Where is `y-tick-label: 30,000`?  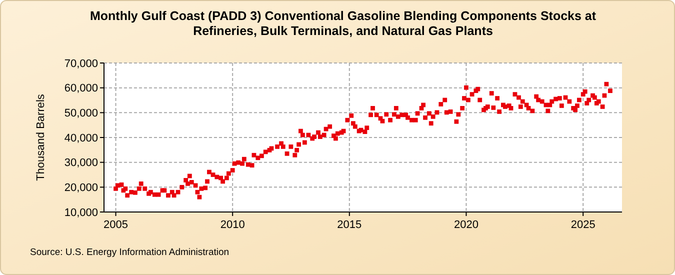 y-tick-label: 30,000 is located at coordinates (81, 163).